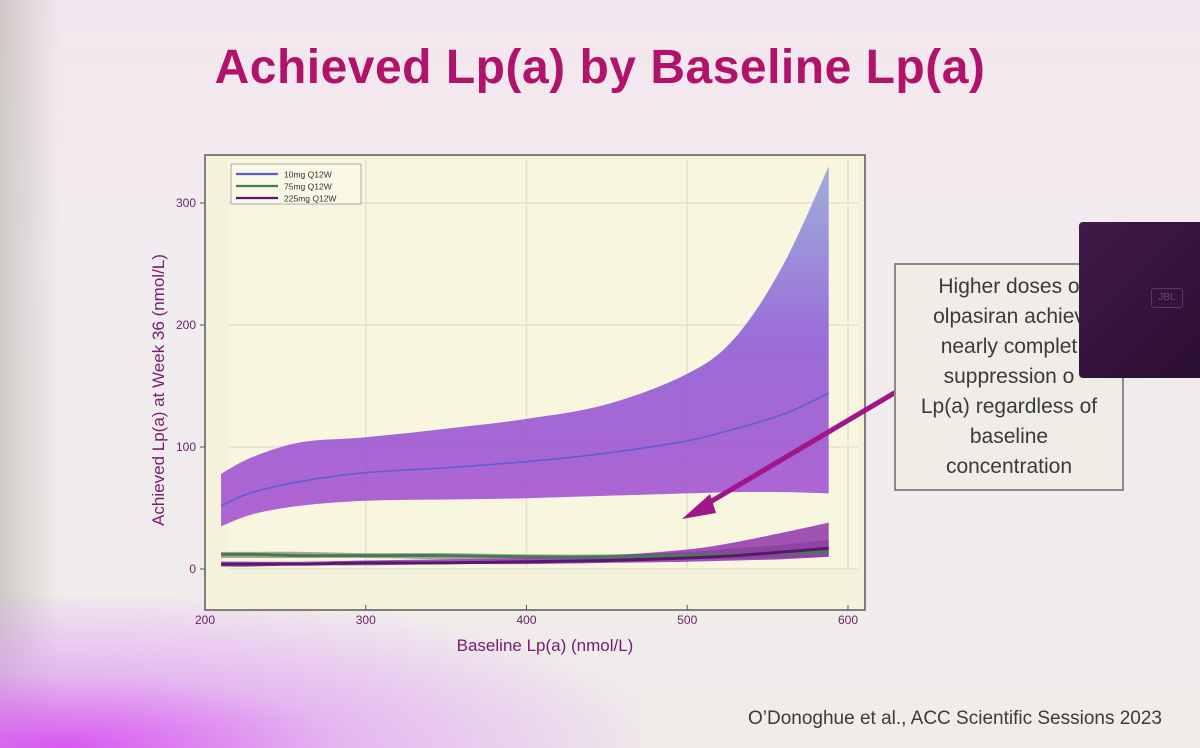 The image size is (1200, 748). I want to click on line-225mg, so click(525, 556).